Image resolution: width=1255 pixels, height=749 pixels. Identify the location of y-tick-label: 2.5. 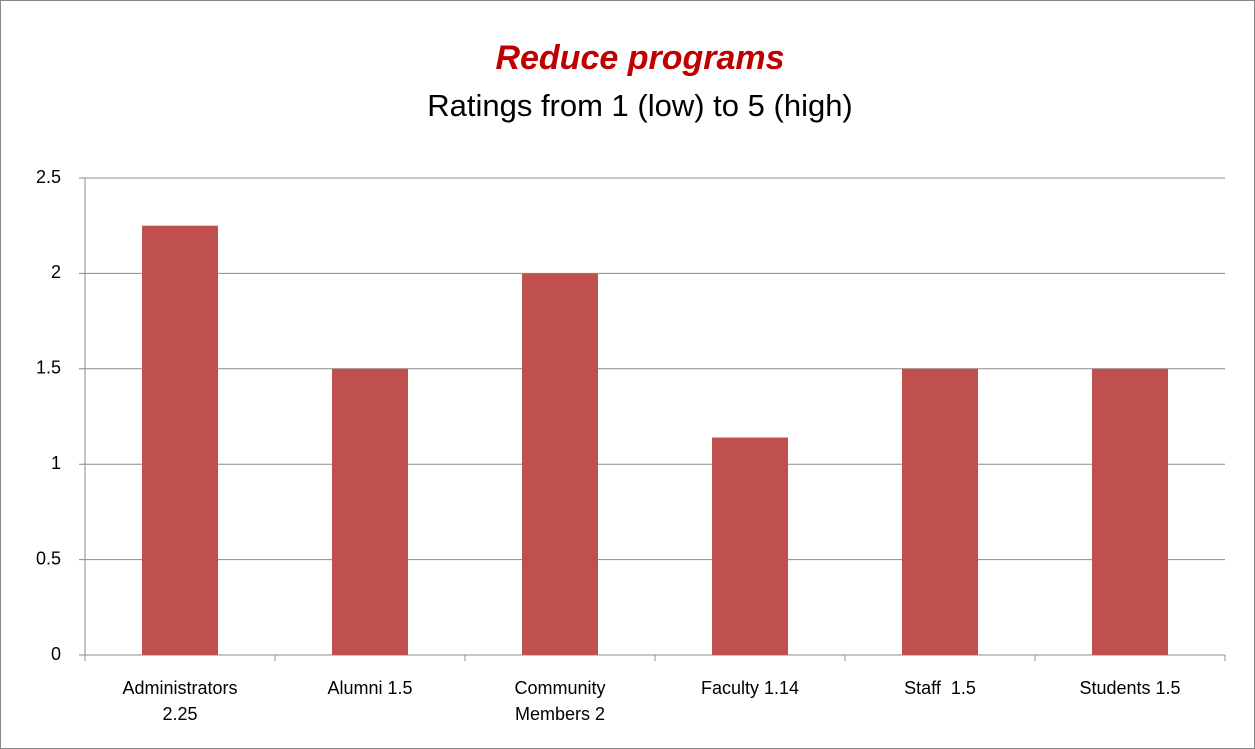
(48, 177).